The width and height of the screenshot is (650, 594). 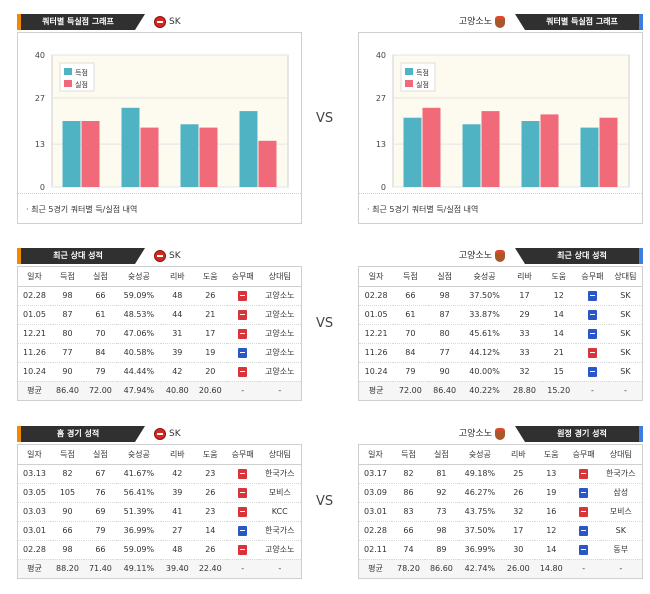 What do you see at coordinates (410, 390) in the screenshot?
I see `average-cell: 72.00` at bounding box center [410, 390].